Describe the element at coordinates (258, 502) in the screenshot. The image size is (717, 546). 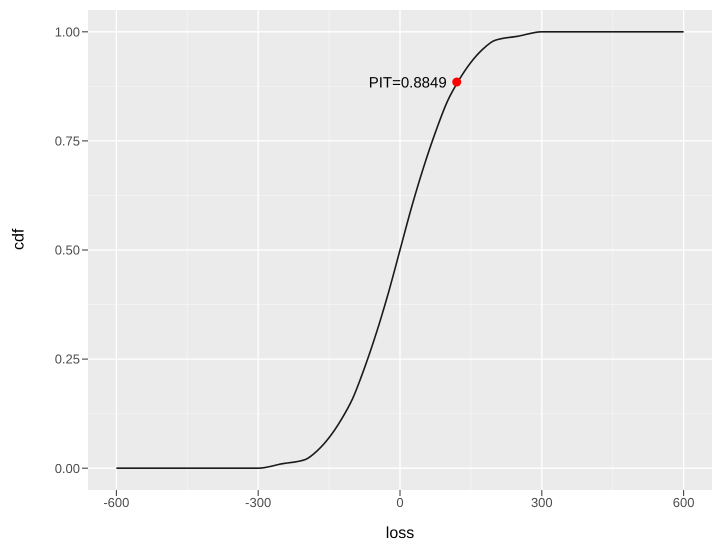
I see `x-tick-label: -300` at that location.